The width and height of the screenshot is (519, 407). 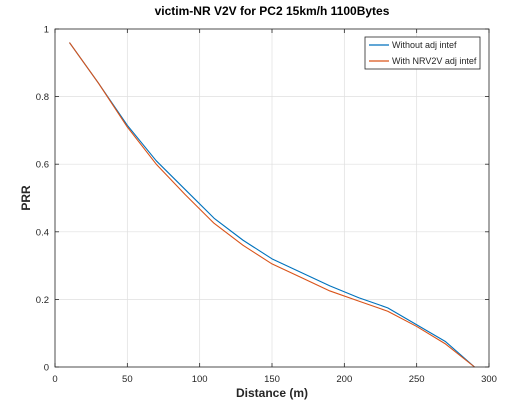 I want to click on x-tick-label: 250, so click(x=417, y=379).